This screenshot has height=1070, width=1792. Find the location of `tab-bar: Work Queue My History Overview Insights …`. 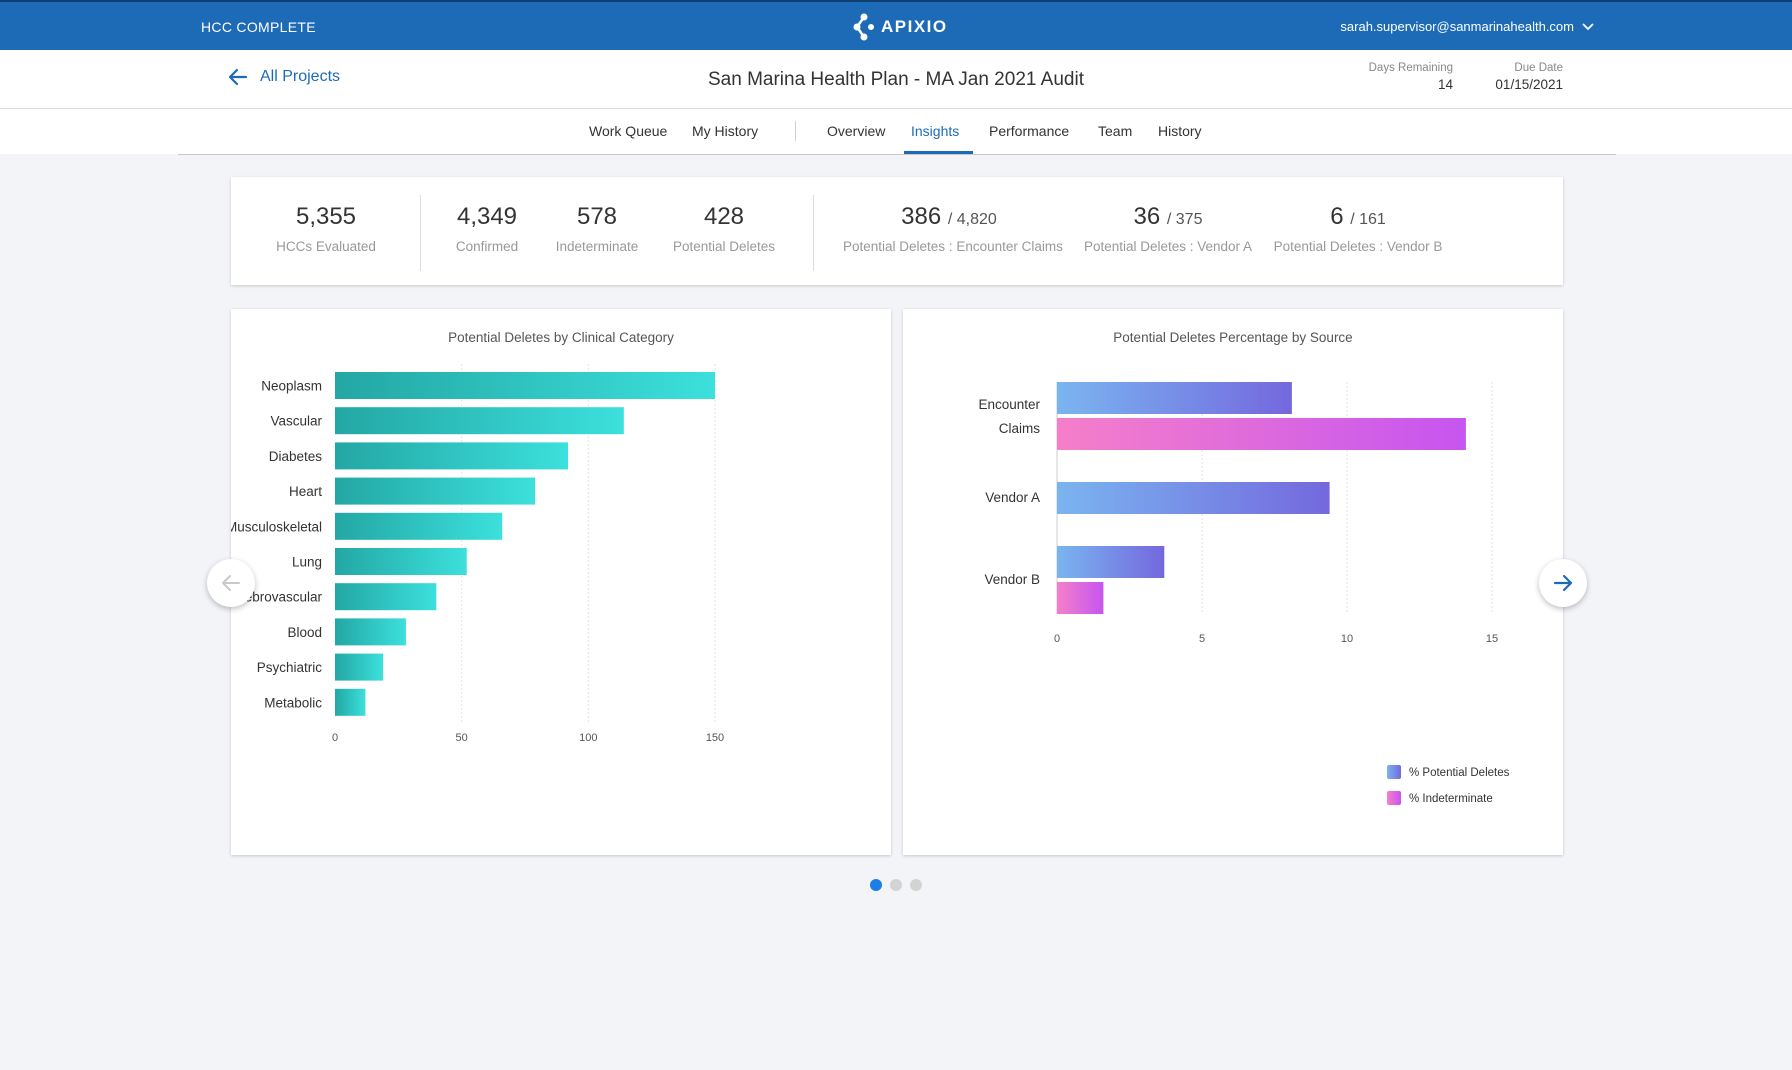

tab-bar: Work Queue My History Overview Insights … is located at coordinates (896, 131).